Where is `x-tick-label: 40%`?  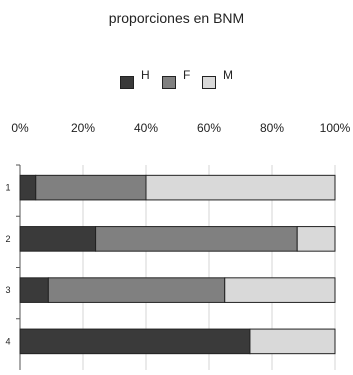 x-tick-label: 40% is located at coordinates (146, 128).